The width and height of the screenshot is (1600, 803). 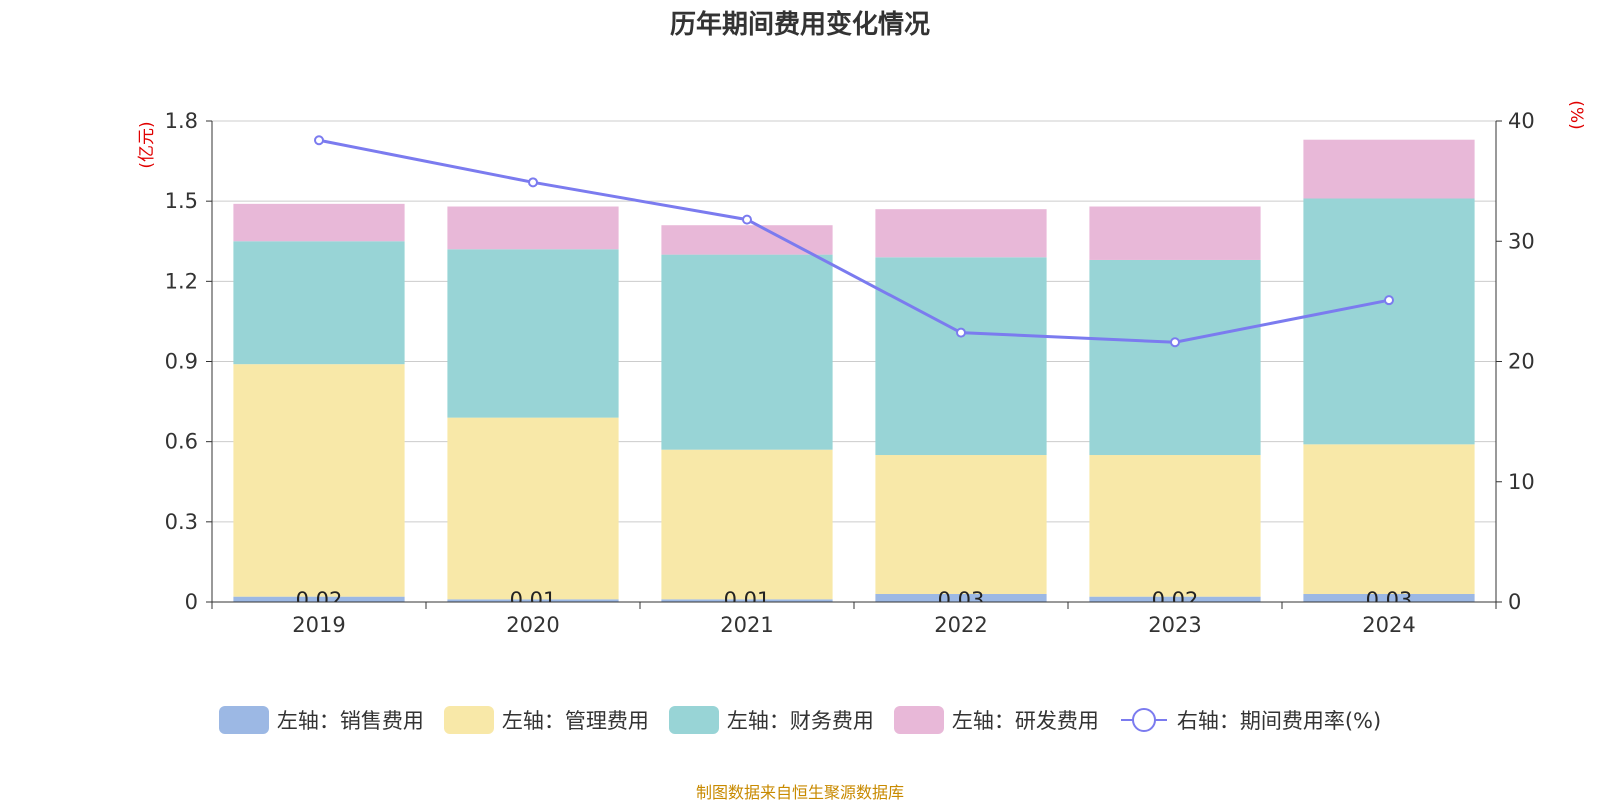 I want to click on legend-item: 左轴：销售费用, so click(x=321, y=720).